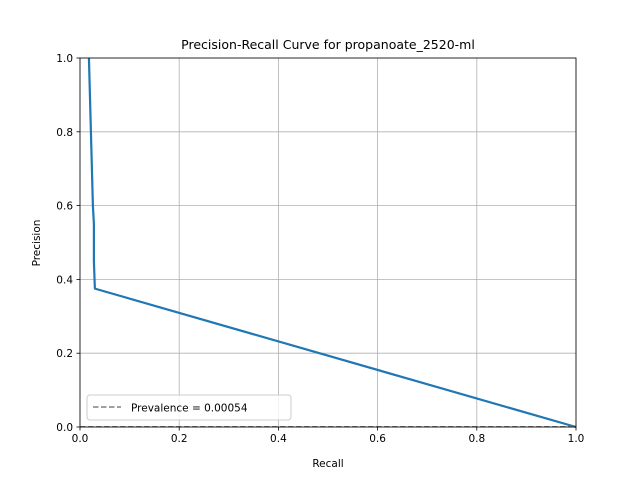 This screenshot has height=480, width=640. What do you see at coordinates (179, 439) in the screenshot?
I see `x-tick-label: 0.2` at bounding box center [179, 439].